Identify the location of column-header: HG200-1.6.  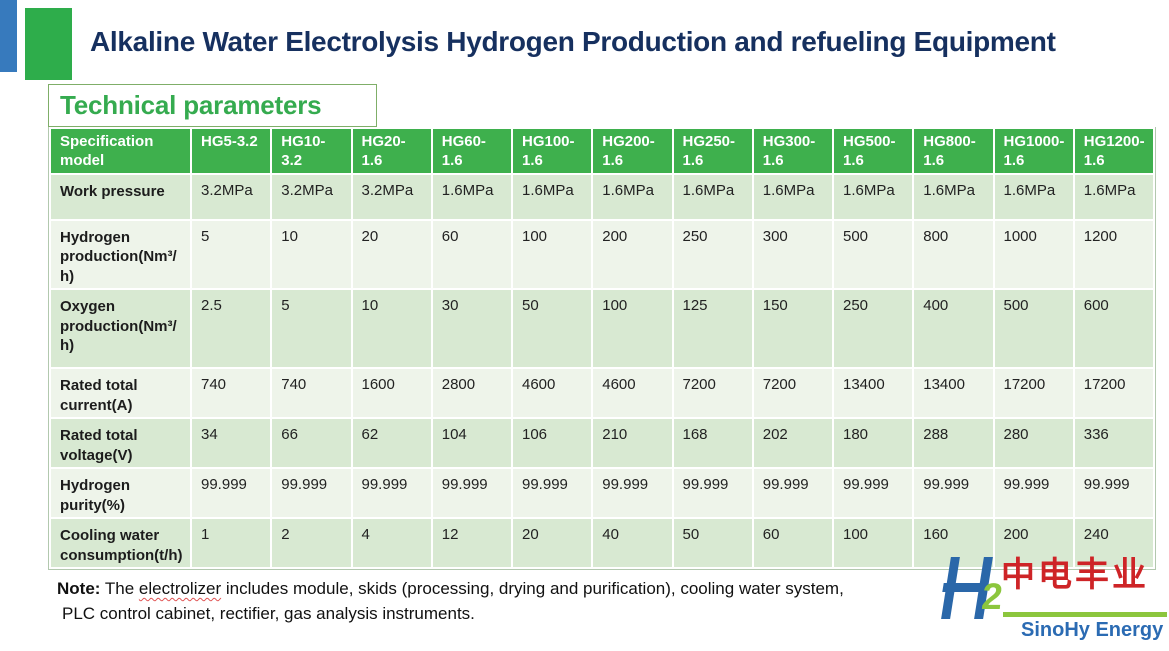
(632, 151).